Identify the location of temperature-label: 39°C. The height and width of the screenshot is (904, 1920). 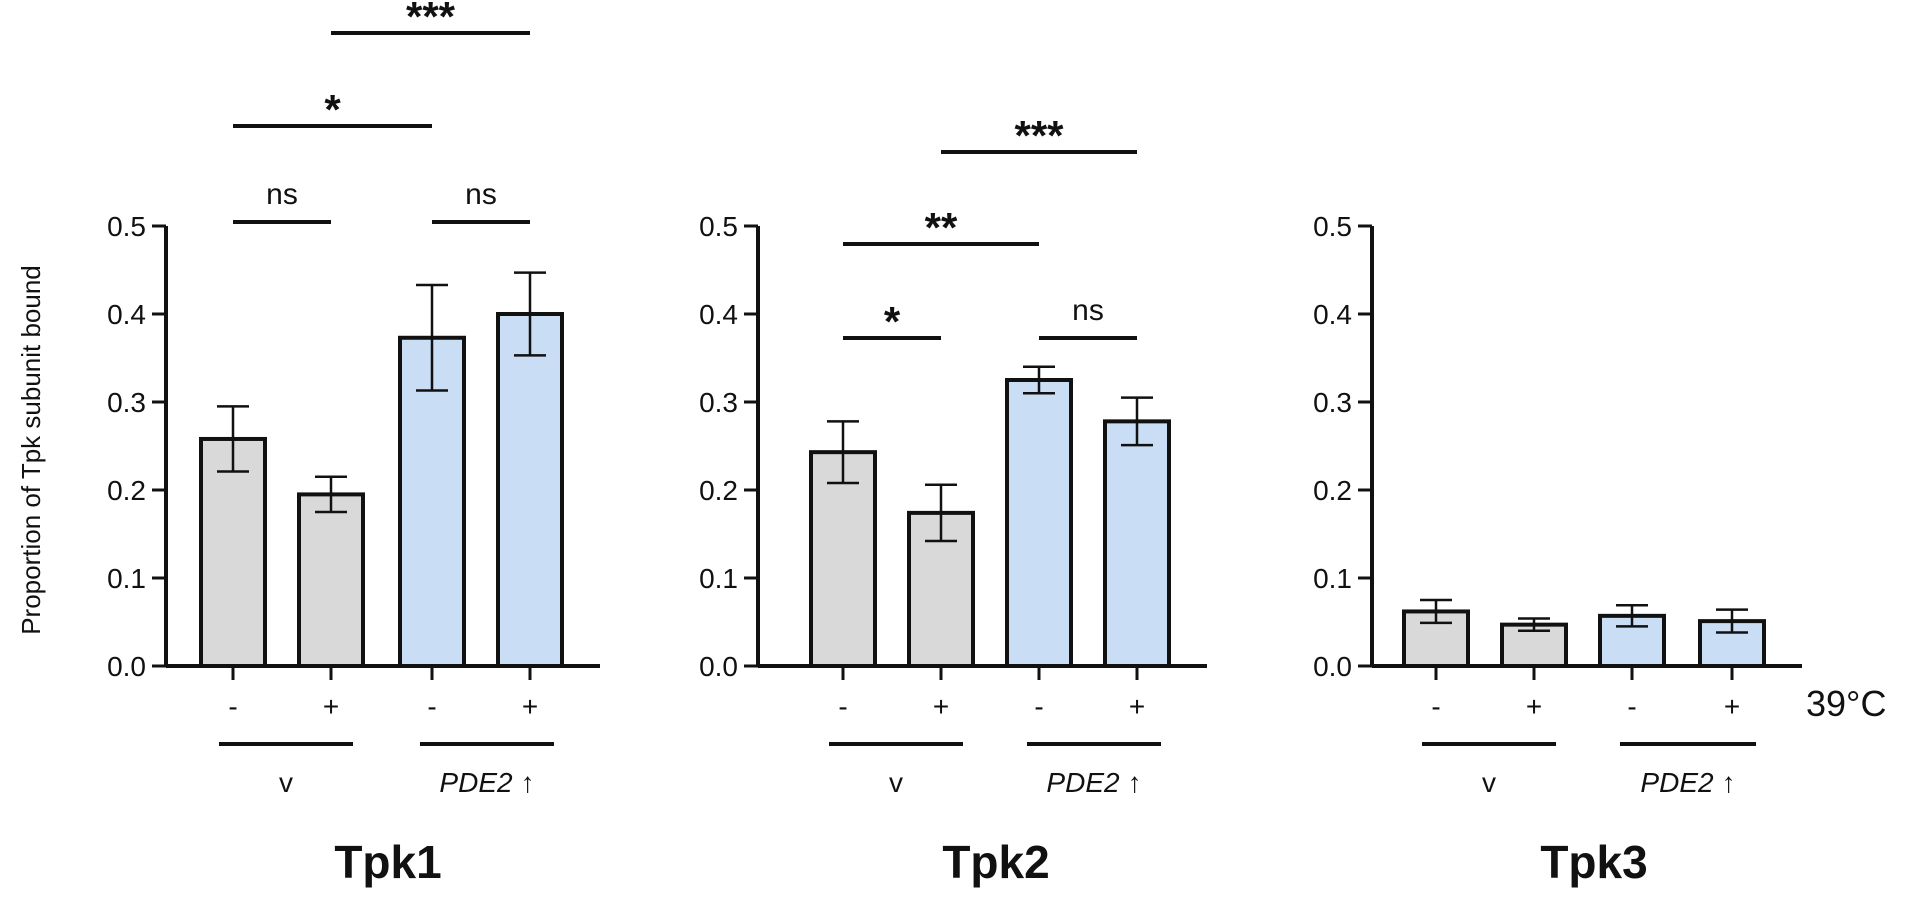
(1846, 703).